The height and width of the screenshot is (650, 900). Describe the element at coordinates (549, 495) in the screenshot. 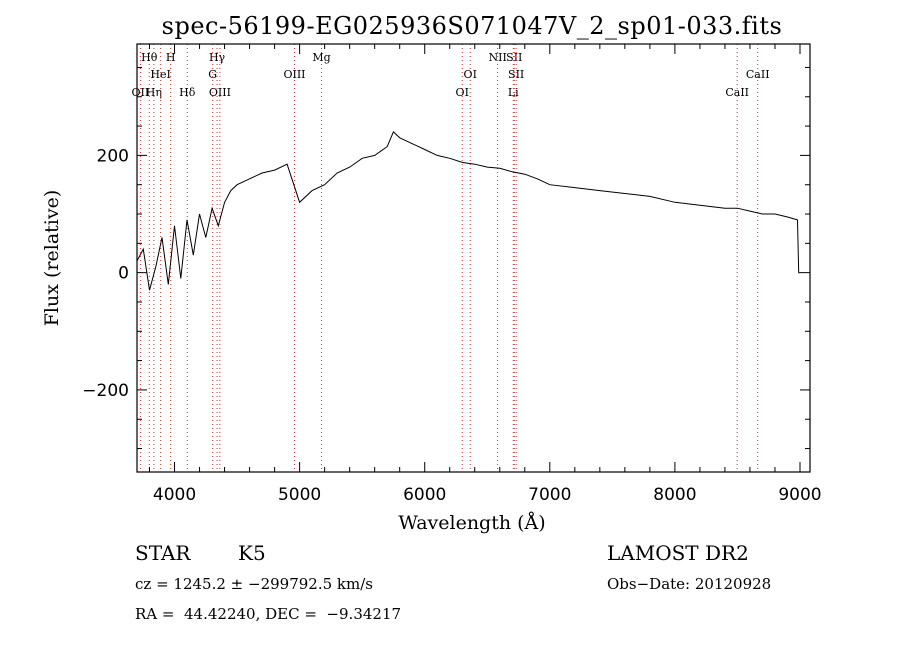

I see `x-tick-label: 7000` at that location.